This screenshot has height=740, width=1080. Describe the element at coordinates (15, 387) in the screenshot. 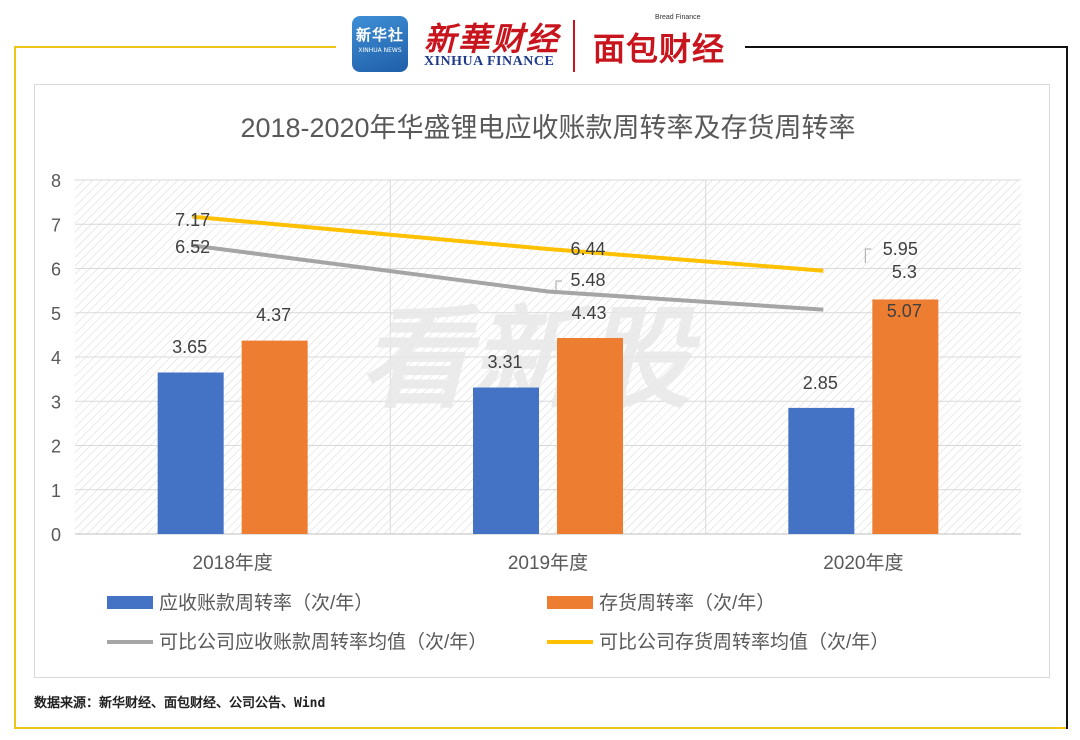

I see `frame-left` at that location.